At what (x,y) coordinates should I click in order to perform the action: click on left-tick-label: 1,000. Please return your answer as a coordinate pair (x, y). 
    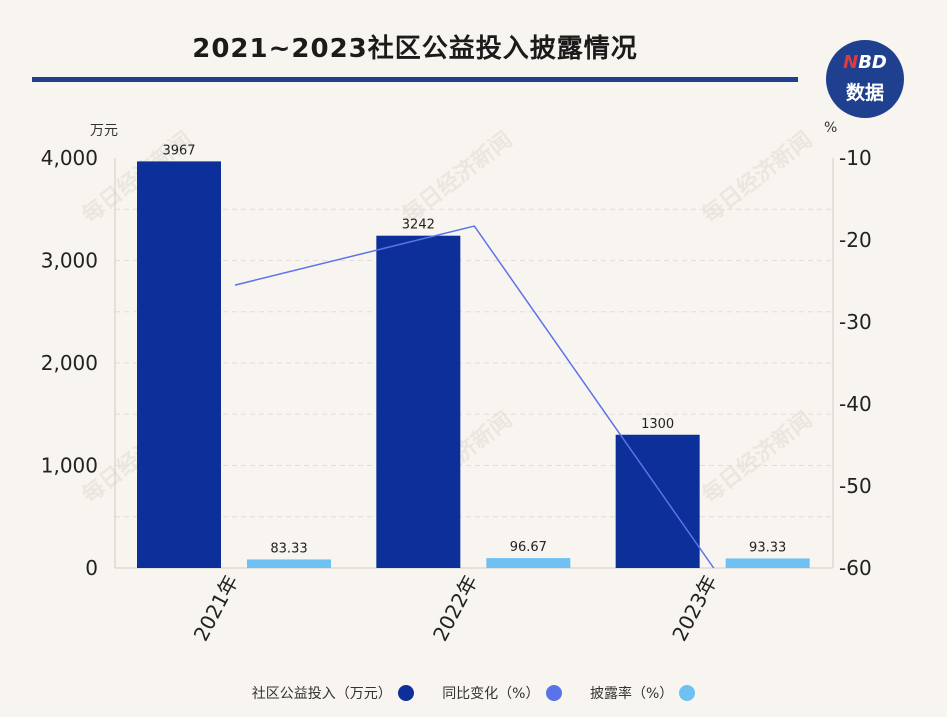
    Looking at the image, I should click on (69, 466).